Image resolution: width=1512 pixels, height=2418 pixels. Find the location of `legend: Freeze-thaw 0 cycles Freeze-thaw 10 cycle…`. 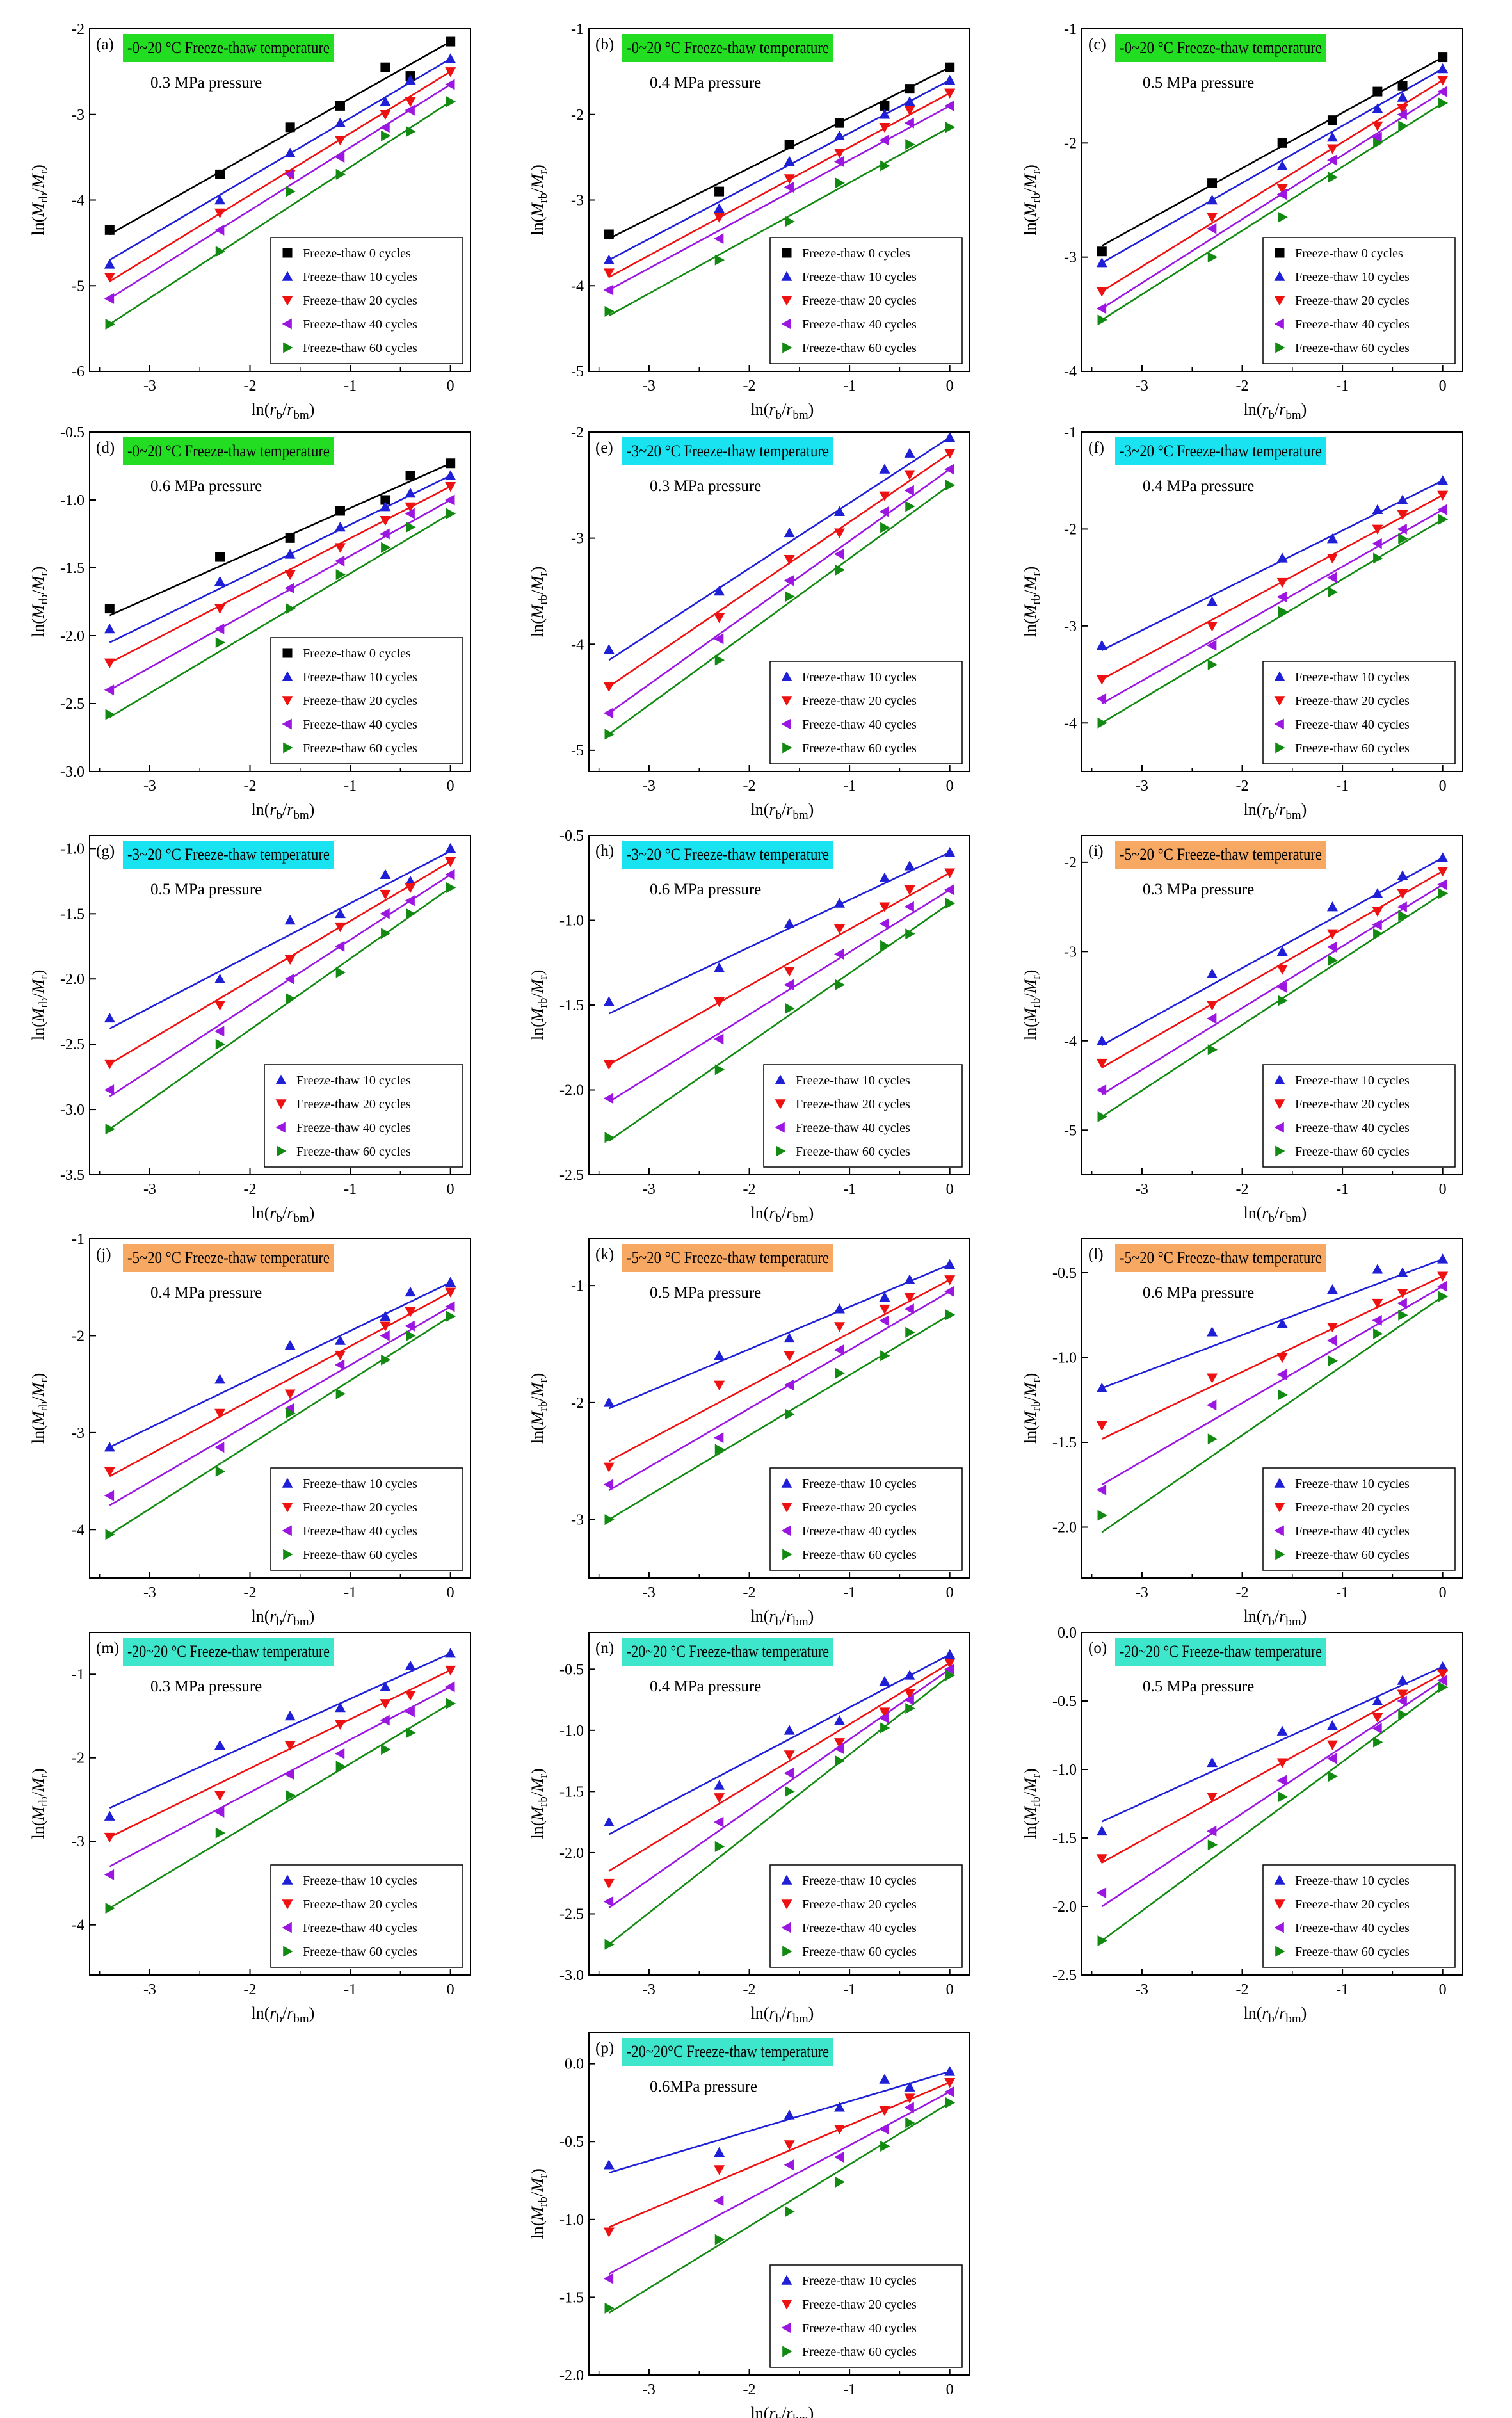

legend: Freeze-thaw 0 cycles Freeze-thaw 10 cycle… is located at coordinates (366, 300).